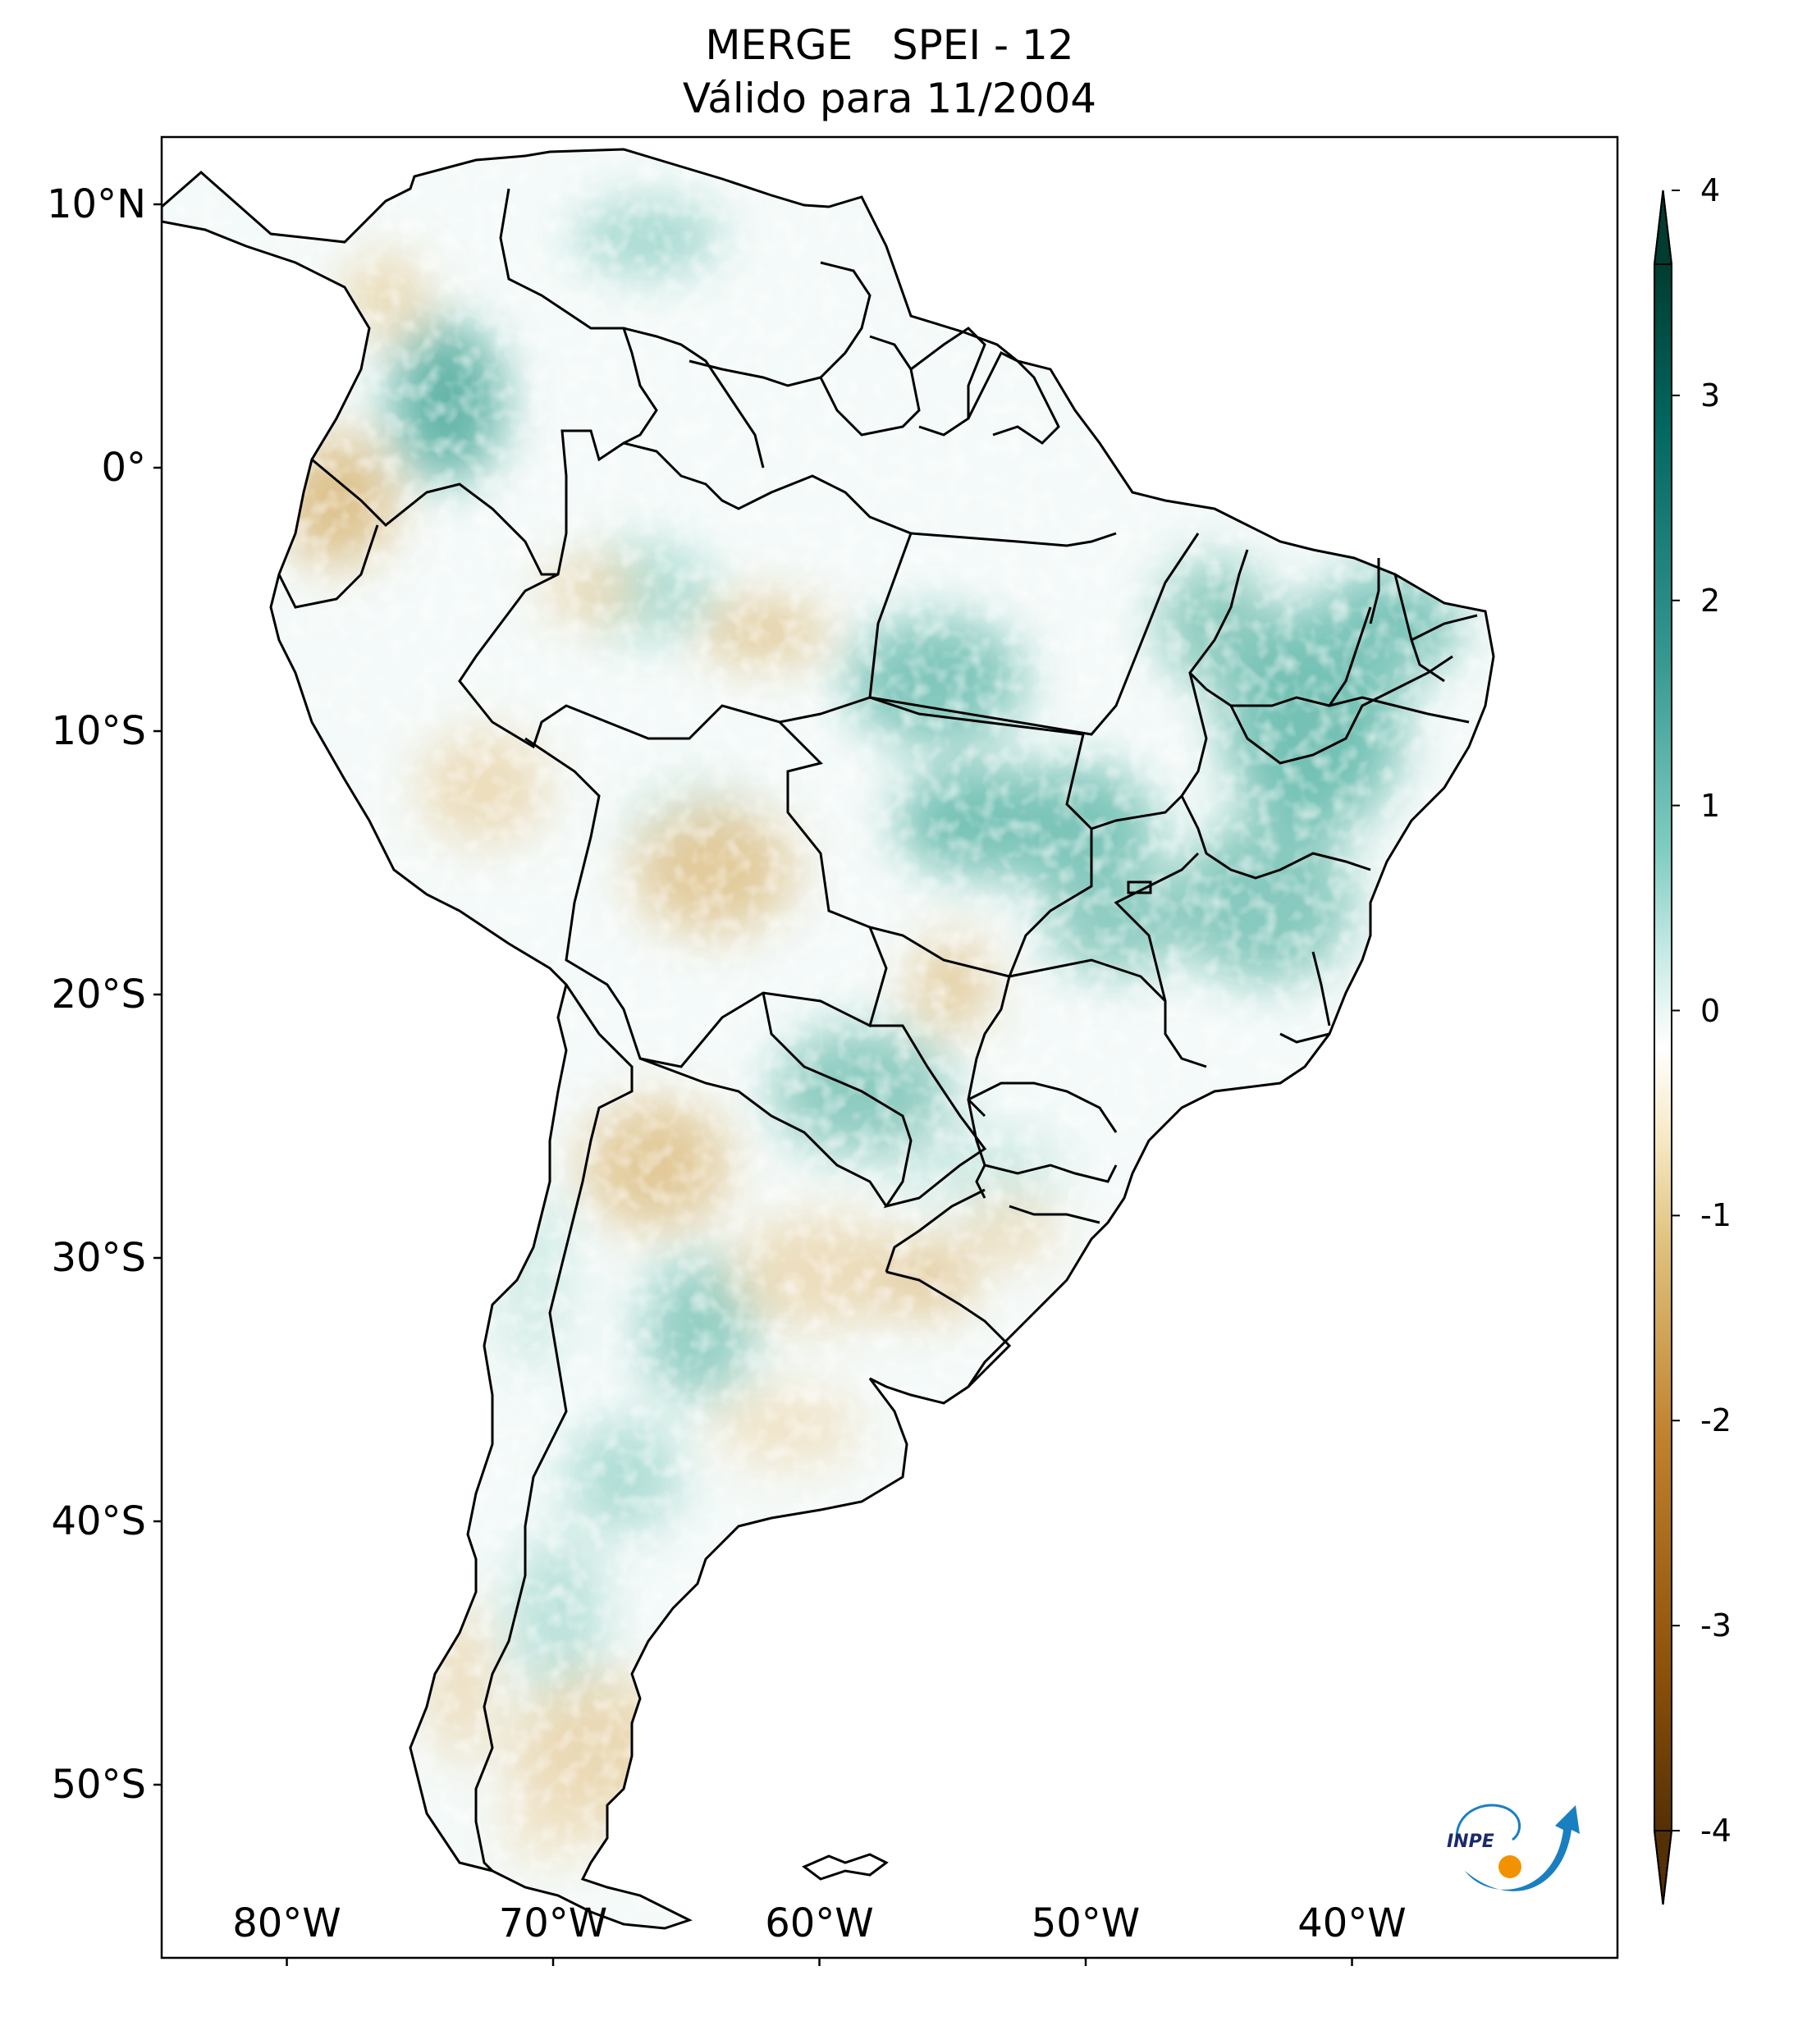 This screenshot has height=2044, width=1798. I want to click on lat-label: 10°S, so click(98, 731).